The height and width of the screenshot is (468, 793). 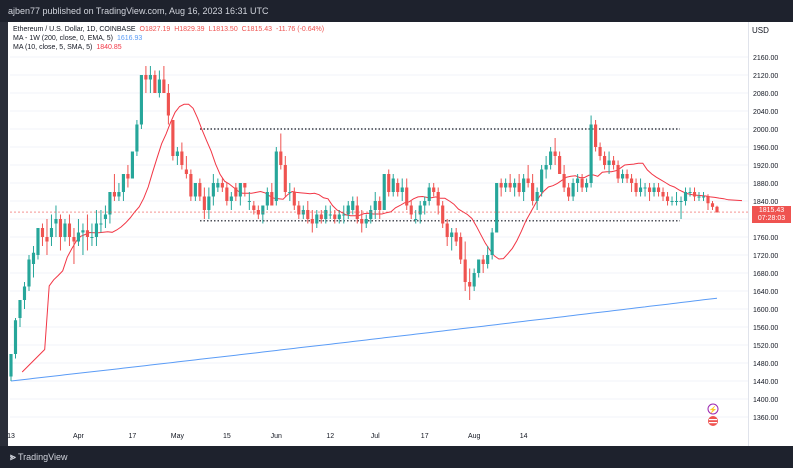 What do you see at coordinates (133, 436) in the screenshot?
I see `time-tick-label: 17` at bounding box center [133, 436].